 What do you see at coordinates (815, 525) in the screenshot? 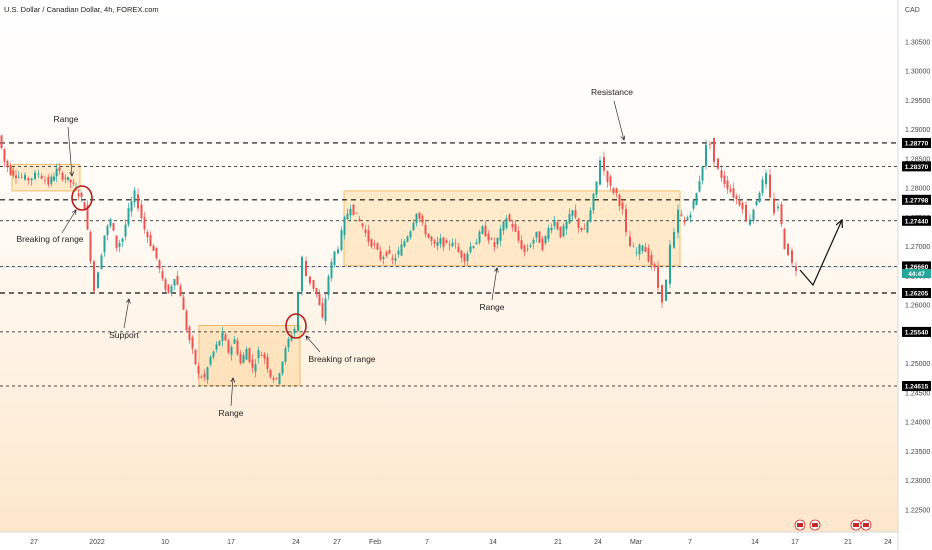
I see `event-flag-icon` at bounding box center [815, 525].